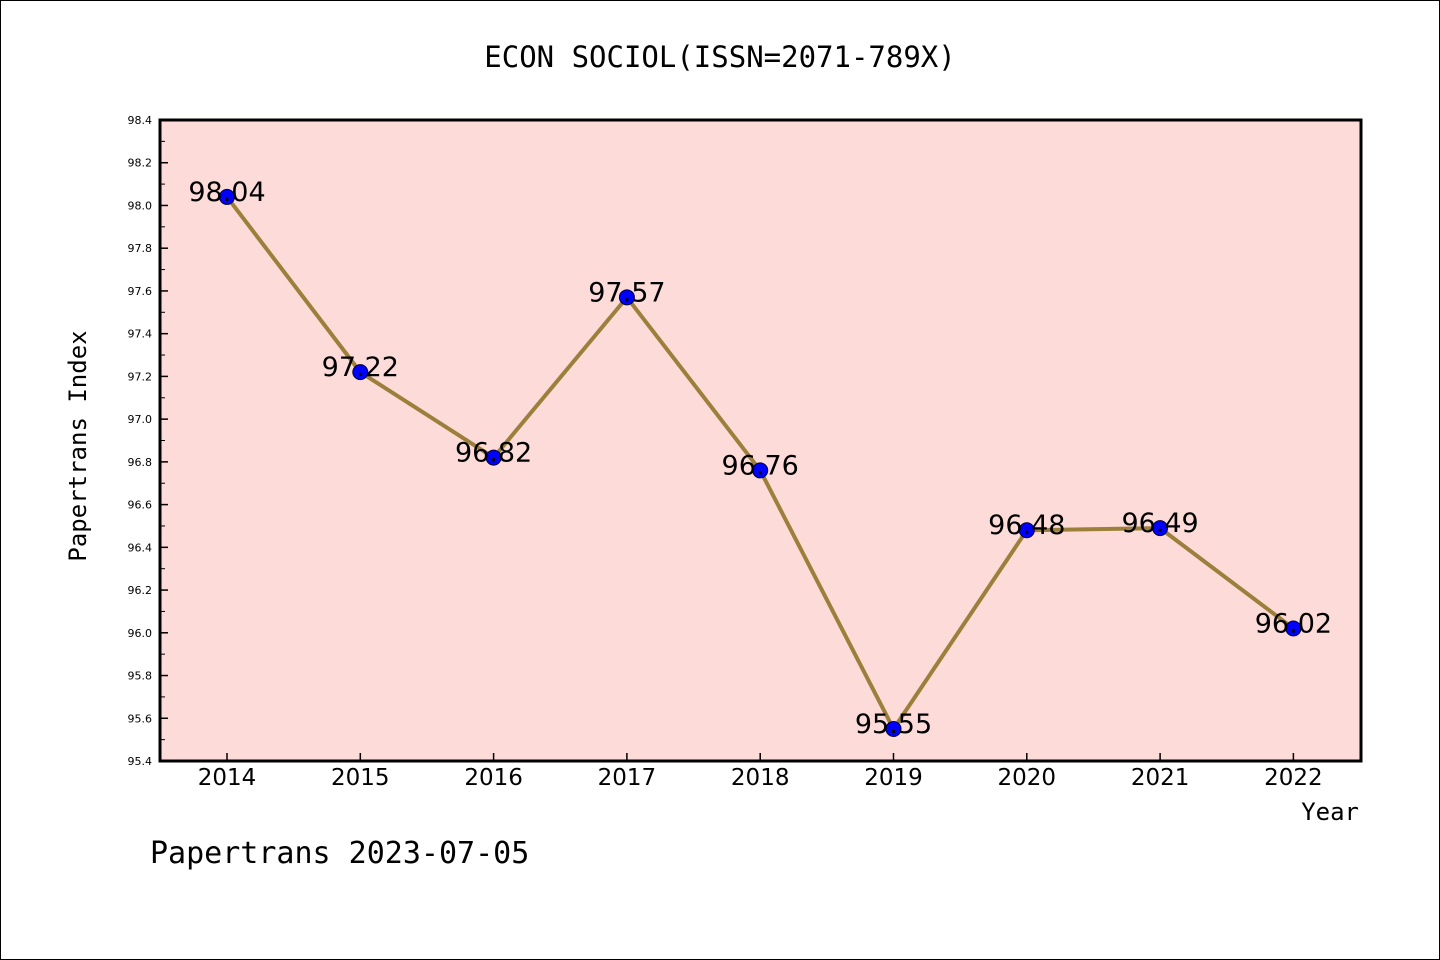 Image resolution: width=1440 pixels, height=960 pixels. Describe the element at coordinates (140, 676) in the screenshot. I see `y-tick-label: 95.8` at that location.